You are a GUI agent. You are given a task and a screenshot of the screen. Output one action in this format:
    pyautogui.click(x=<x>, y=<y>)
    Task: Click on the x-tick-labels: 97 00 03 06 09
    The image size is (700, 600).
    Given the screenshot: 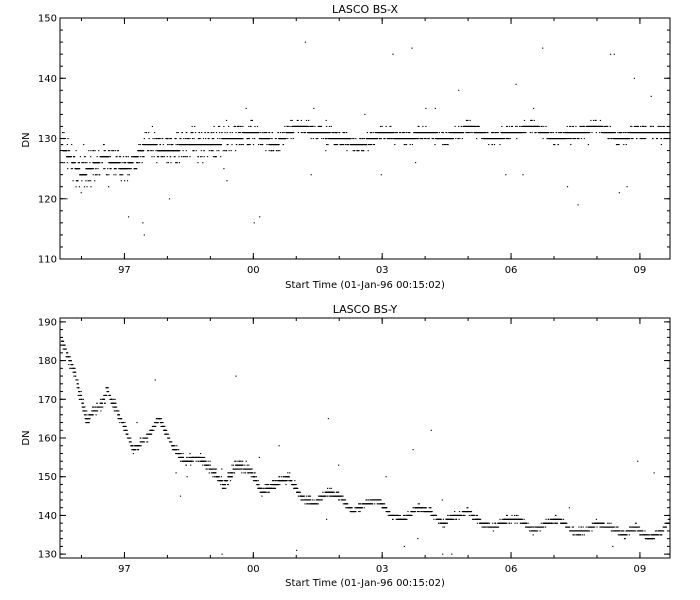 What is the action you would take?
    pyautogui.click(x=382, y=569)
    